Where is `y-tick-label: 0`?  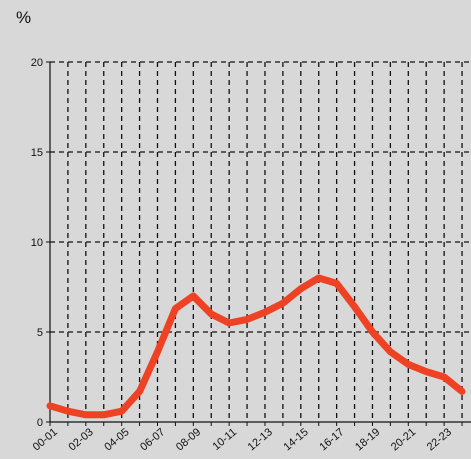 y-tick-label: 0 is located at coordinates (40, 423).